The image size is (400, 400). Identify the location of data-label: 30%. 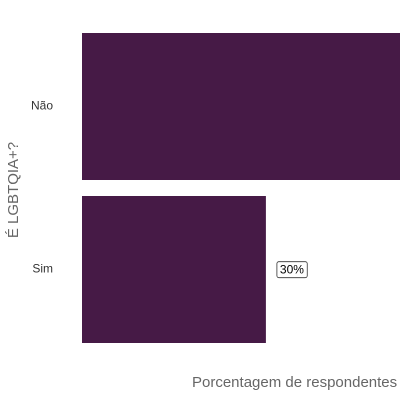
(292, 270).